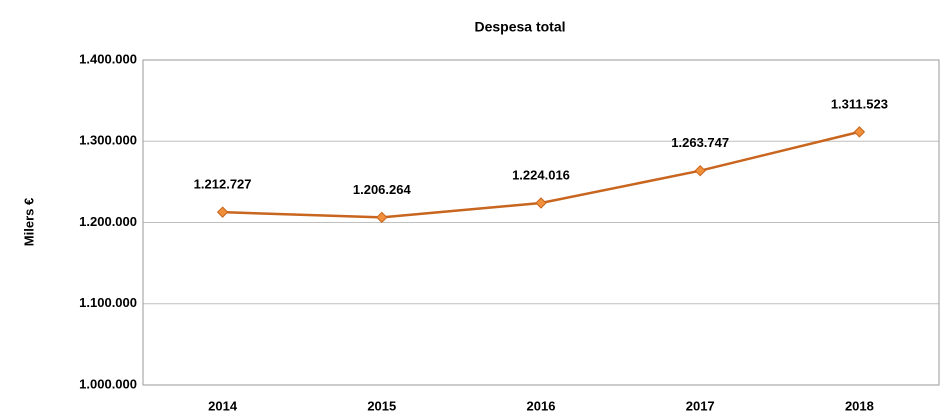 Image resolution: width=941 pixels, height=416 pixels. Describe the element at coordinates (382, 189) in the screenshot. I see `data-label: 1.206.264` at that location.